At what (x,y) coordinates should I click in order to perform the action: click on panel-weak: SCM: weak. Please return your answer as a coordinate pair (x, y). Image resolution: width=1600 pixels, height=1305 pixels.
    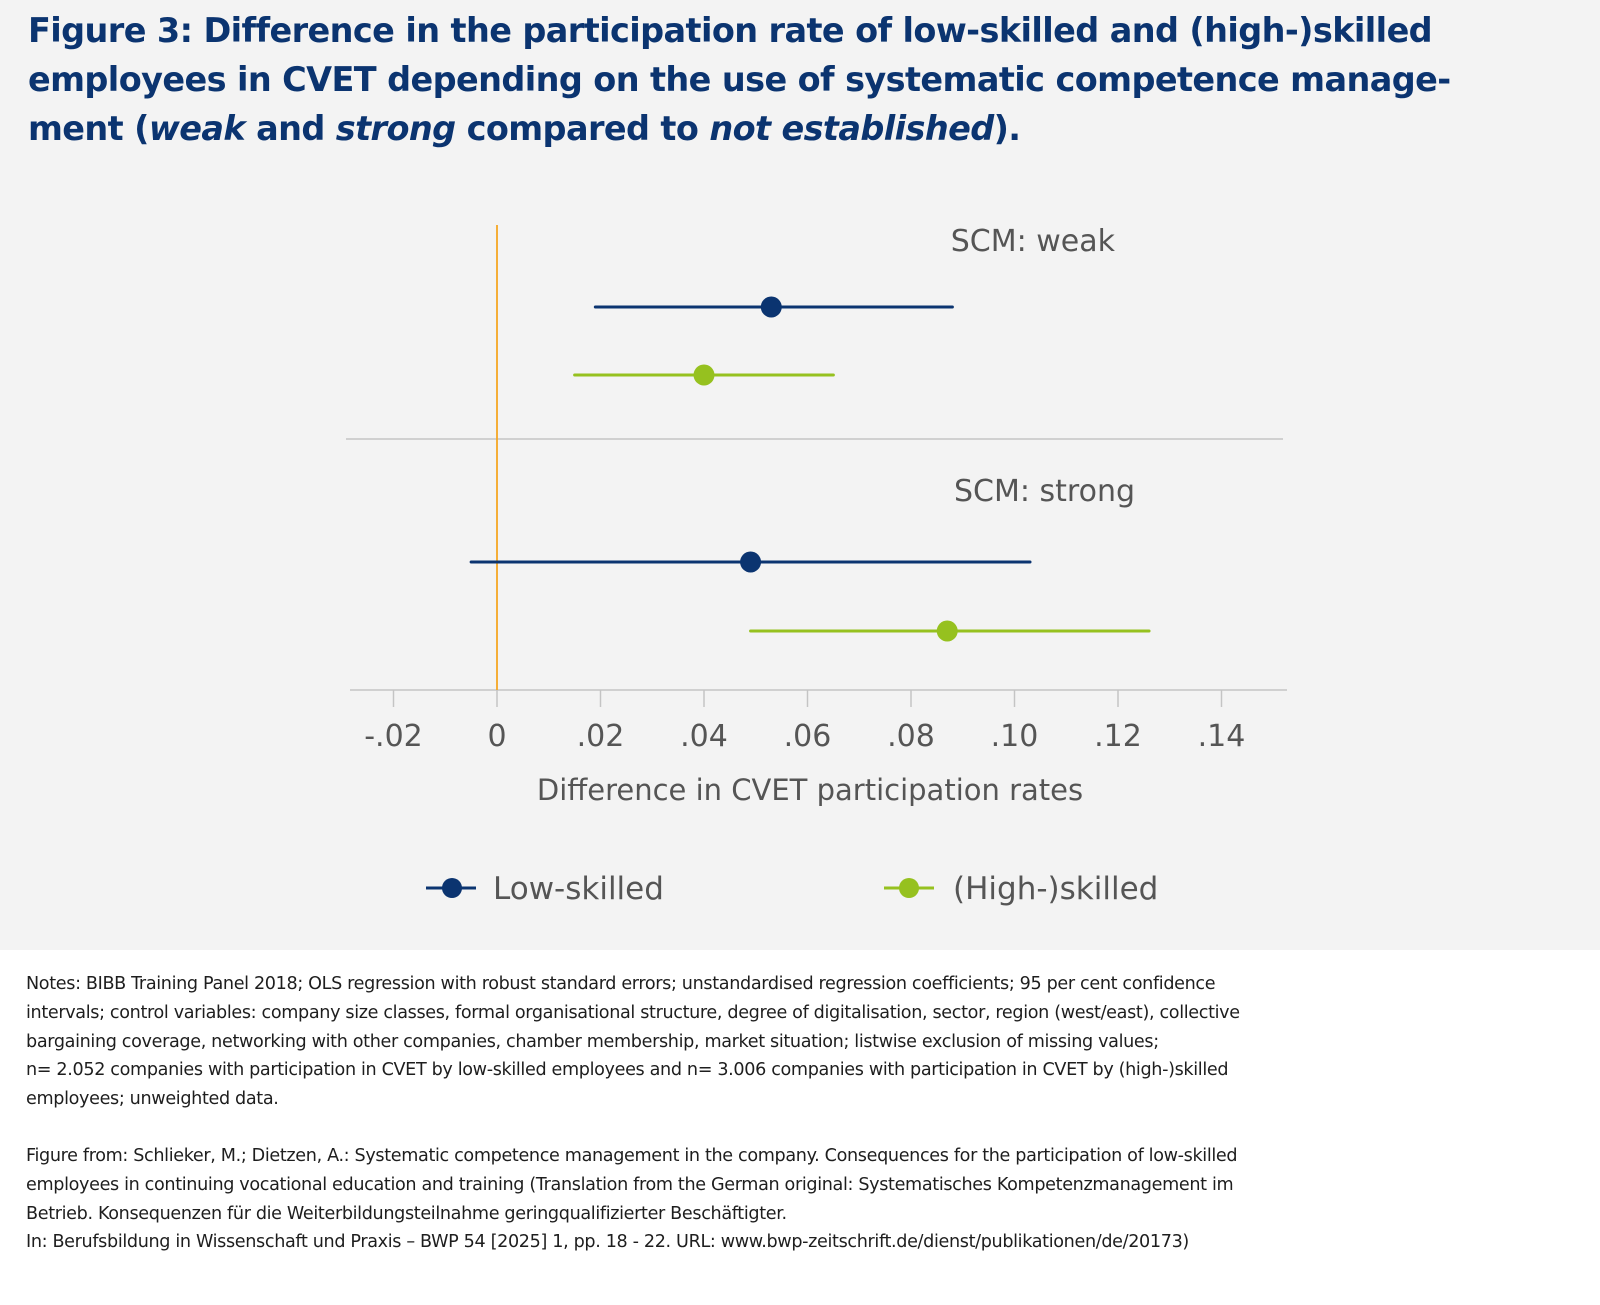
    Looking at the image, I should click on (844, 305).